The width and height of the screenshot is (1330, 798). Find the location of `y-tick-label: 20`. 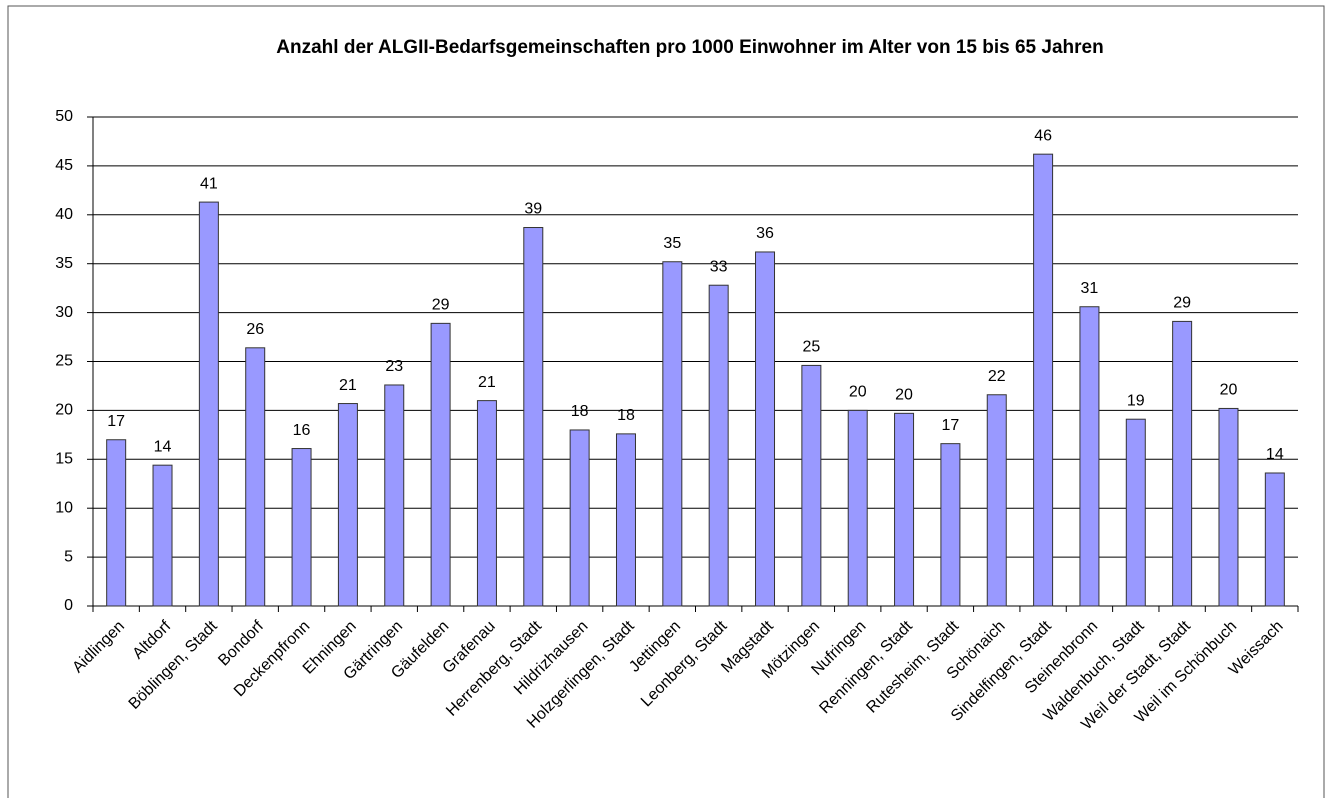

y-tick-label: 20 is located at coordinates (64, 410).